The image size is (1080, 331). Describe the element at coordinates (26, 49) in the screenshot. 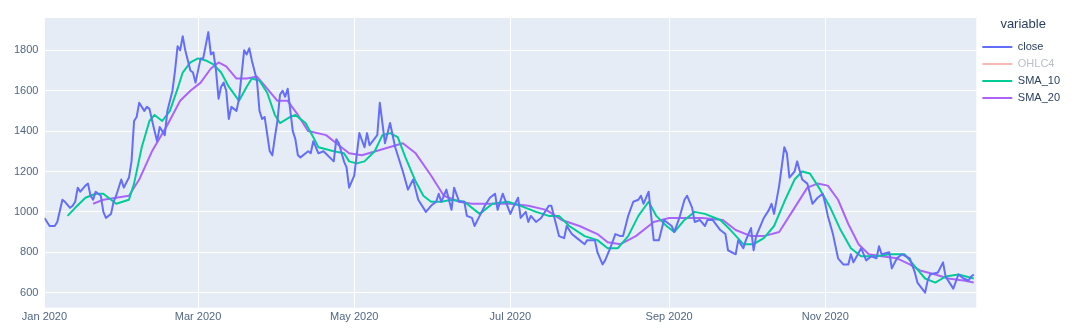

I see `y-tick-label: 1800` at that location.